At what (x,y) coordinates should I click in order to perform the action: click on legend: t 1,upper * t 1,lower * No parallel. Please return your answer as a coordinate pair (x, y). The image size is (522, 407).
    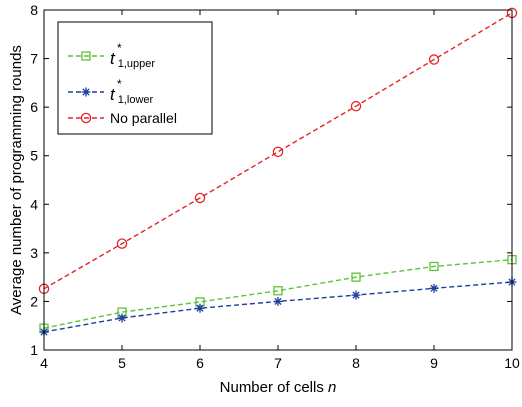
    Looking at the image, I should click on (135, 78).